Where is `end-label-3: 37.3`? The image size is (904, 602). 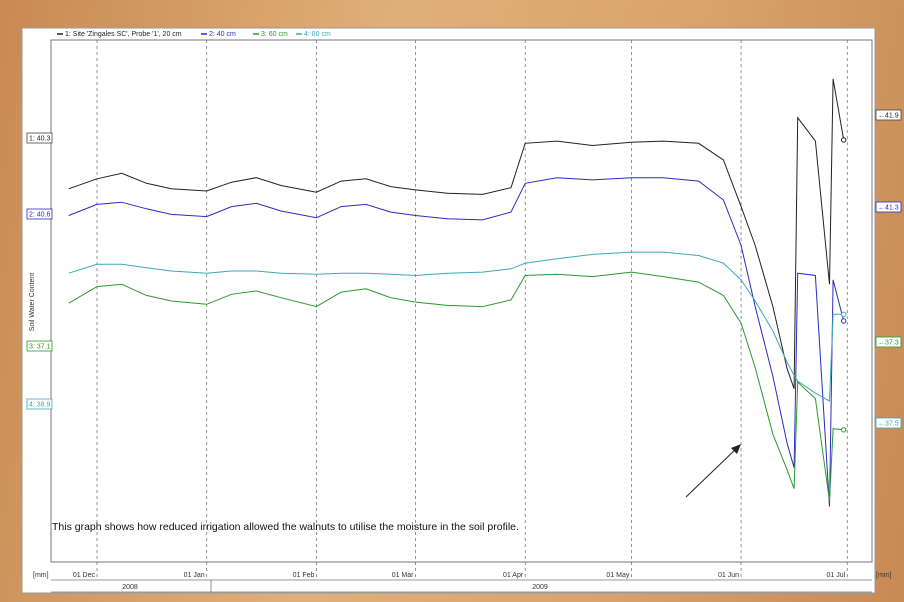
end-label-3: 37.3 is located at coordinates (892, 343).